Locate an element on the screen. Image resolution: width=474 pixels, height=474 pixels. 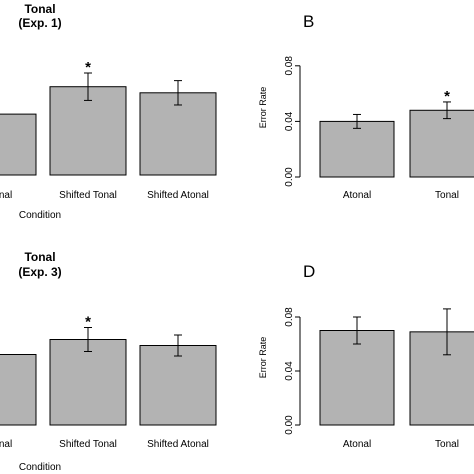
chart-subtitle: (Exp. 1) is located at coordinates (39, 23).